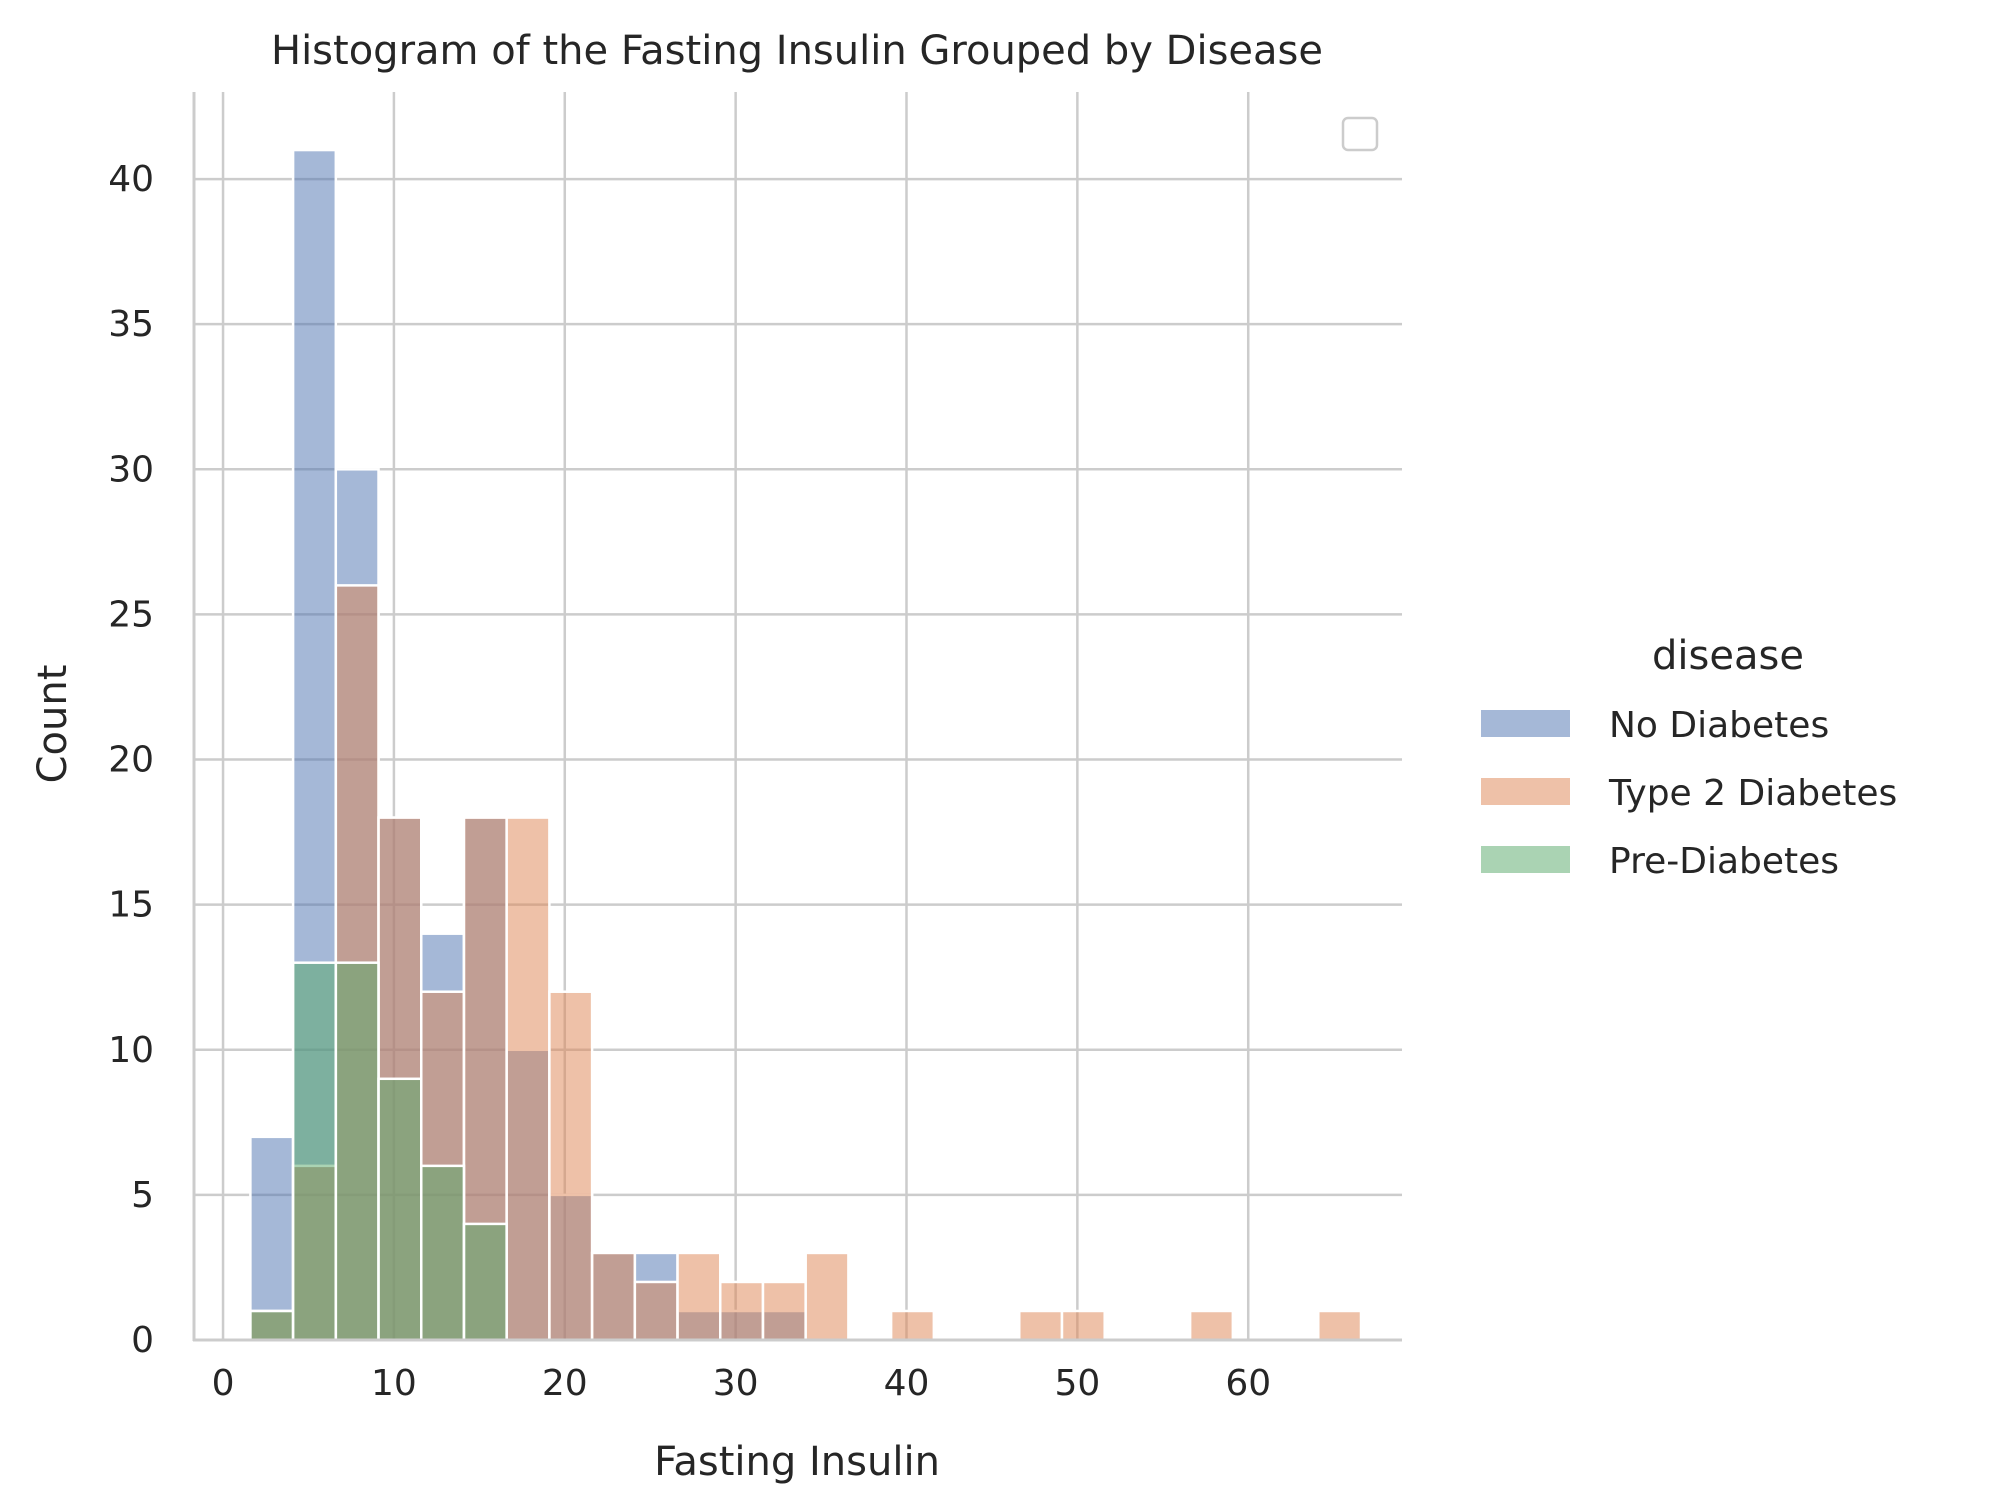 The image size is (2010, 1512). What do you see at coordinates (736, 1383) in the screenshot?
I see `x-tick-label: 30` at bounding box center [736, 1383].